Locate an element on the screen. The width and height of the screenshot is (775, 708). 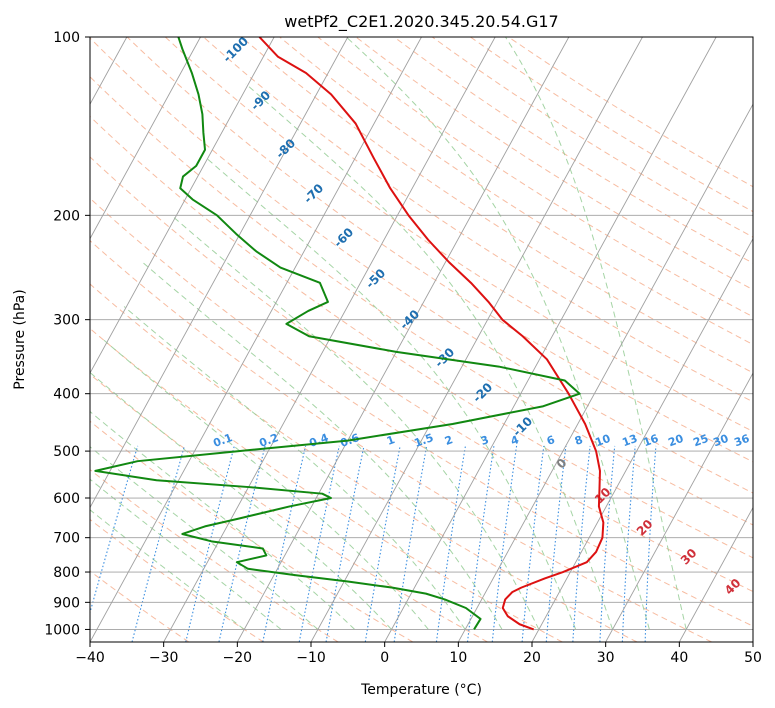
y-axis: 100 200 300 400 500 600 700 800 900 1000 is located at coordinates (67, 334).